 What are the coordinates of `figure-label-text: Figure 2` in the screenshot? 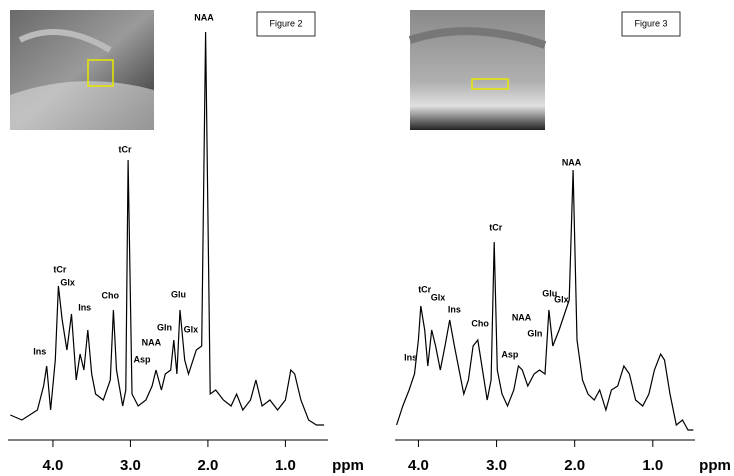 It's located at (285, 23).